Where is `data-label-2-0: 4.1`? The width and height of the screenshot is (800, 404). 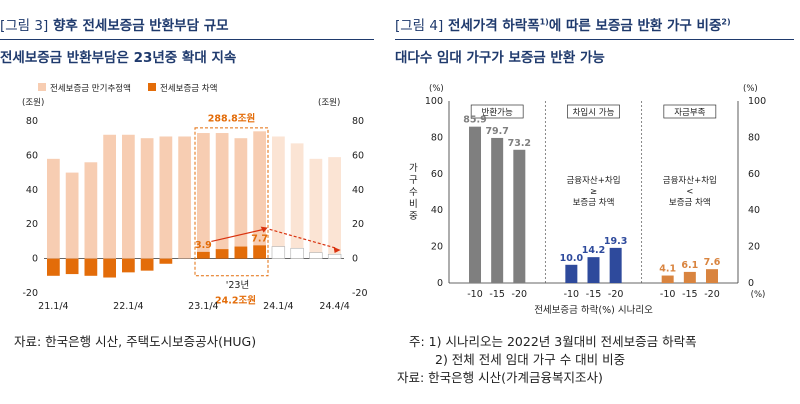 data-label-2-0: 4.1 is located at coordinates (667, 269).